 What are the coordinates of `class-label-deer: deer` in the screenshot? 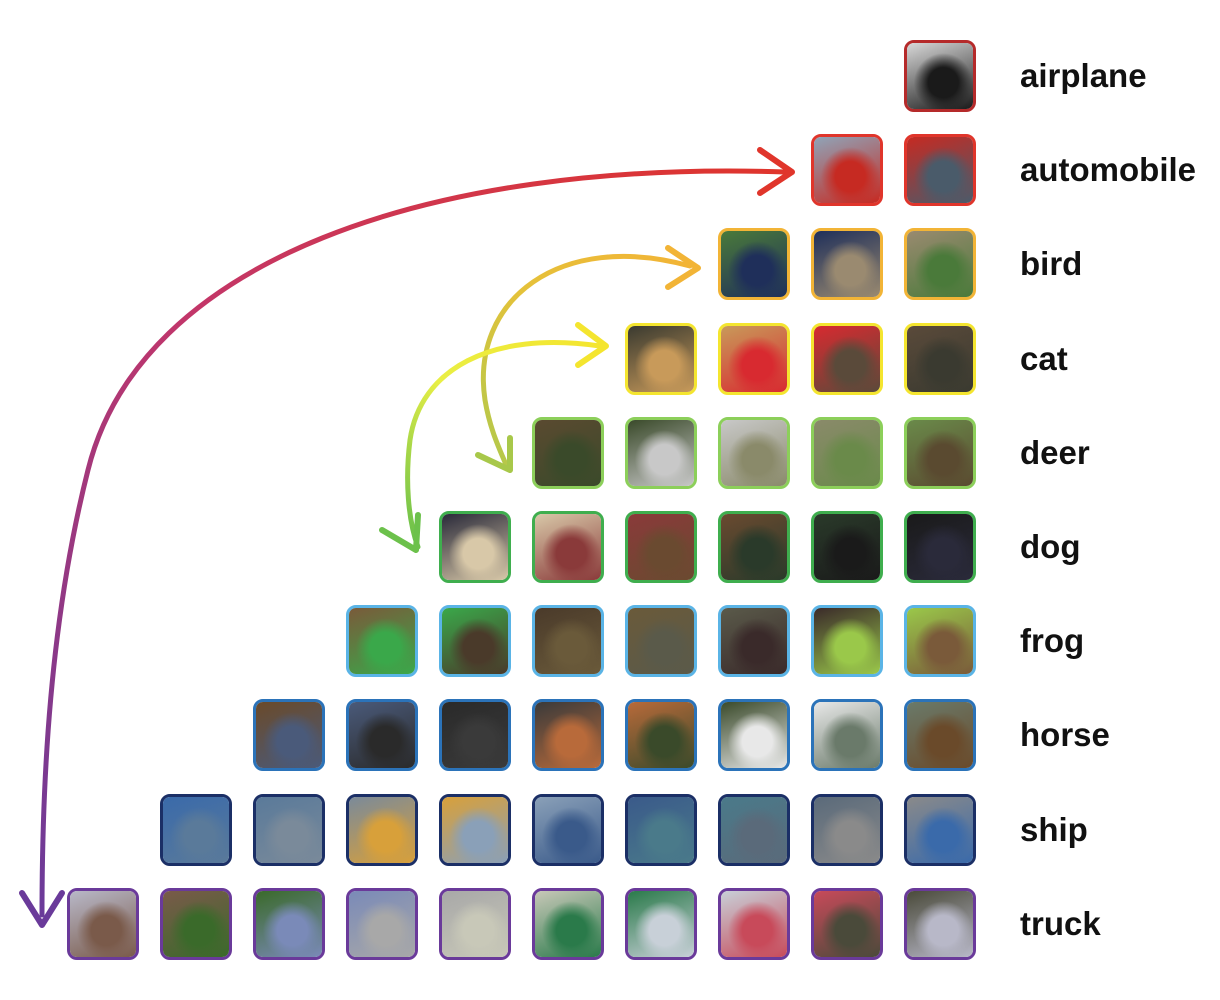 It's located at (1055, 452).